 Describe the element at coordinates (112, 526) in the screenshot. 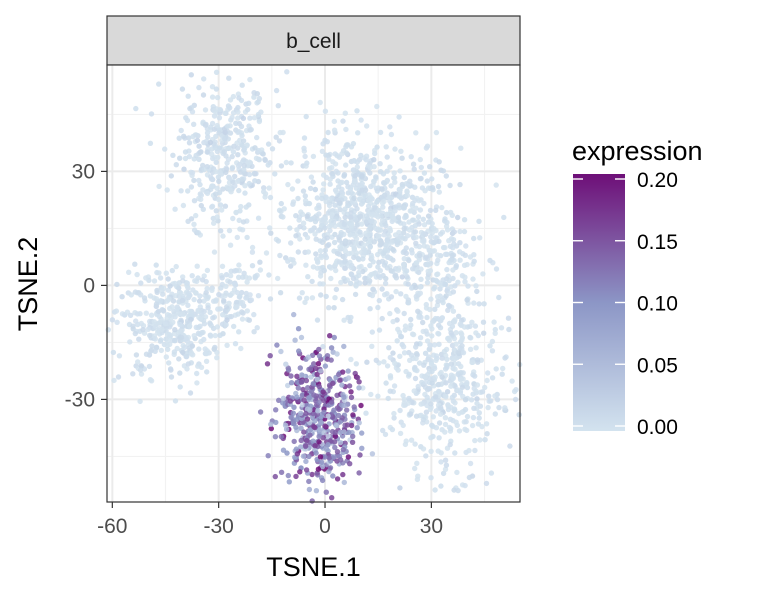

I see `x-tick-label: -60` at that location.